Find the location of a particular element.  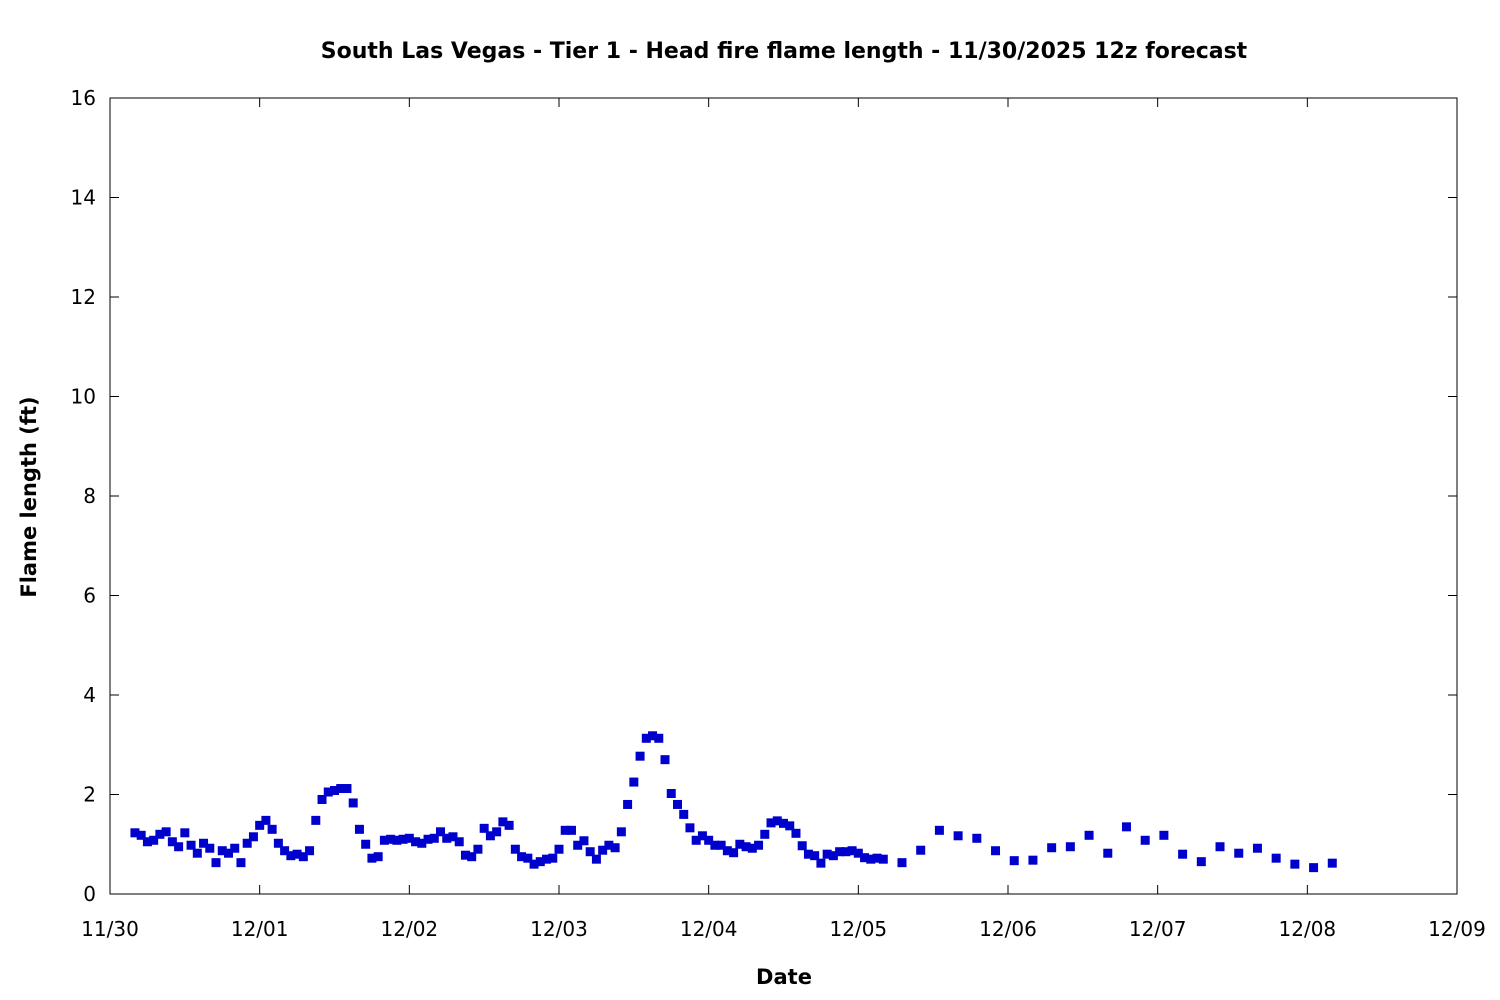

x-tick-label: 12/06 is located at coordinates (1008, 929).